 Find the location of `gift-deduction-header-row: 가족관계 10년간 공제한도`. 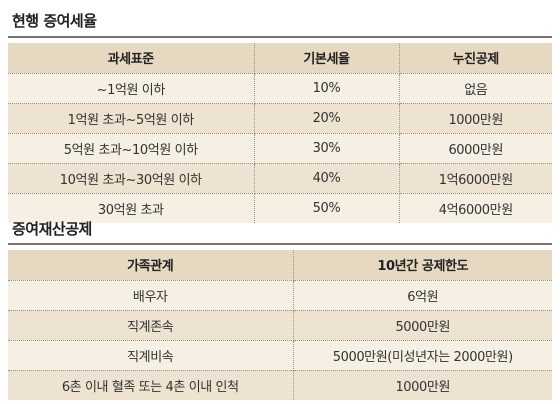

gift-deduction-header-row: 가족관계 10년간 공제한도 is located at coordinates (280, 265).